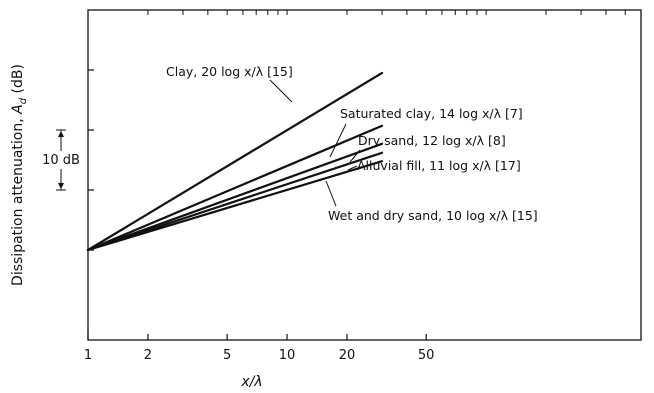  What do you see at coordinates (432, 140) in the screenshot?
I see `series-label: Dry sand, 12 log x/λ [8]` at bounding box center [432, 140].